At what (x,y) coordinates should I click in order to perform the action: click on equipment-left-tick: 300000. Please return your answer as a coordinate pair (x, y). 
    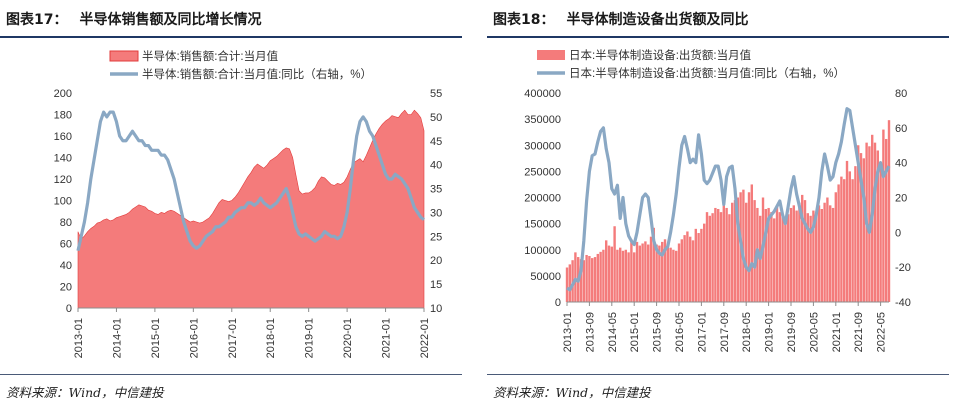
    Looking at the image, I should click on (542, 146).